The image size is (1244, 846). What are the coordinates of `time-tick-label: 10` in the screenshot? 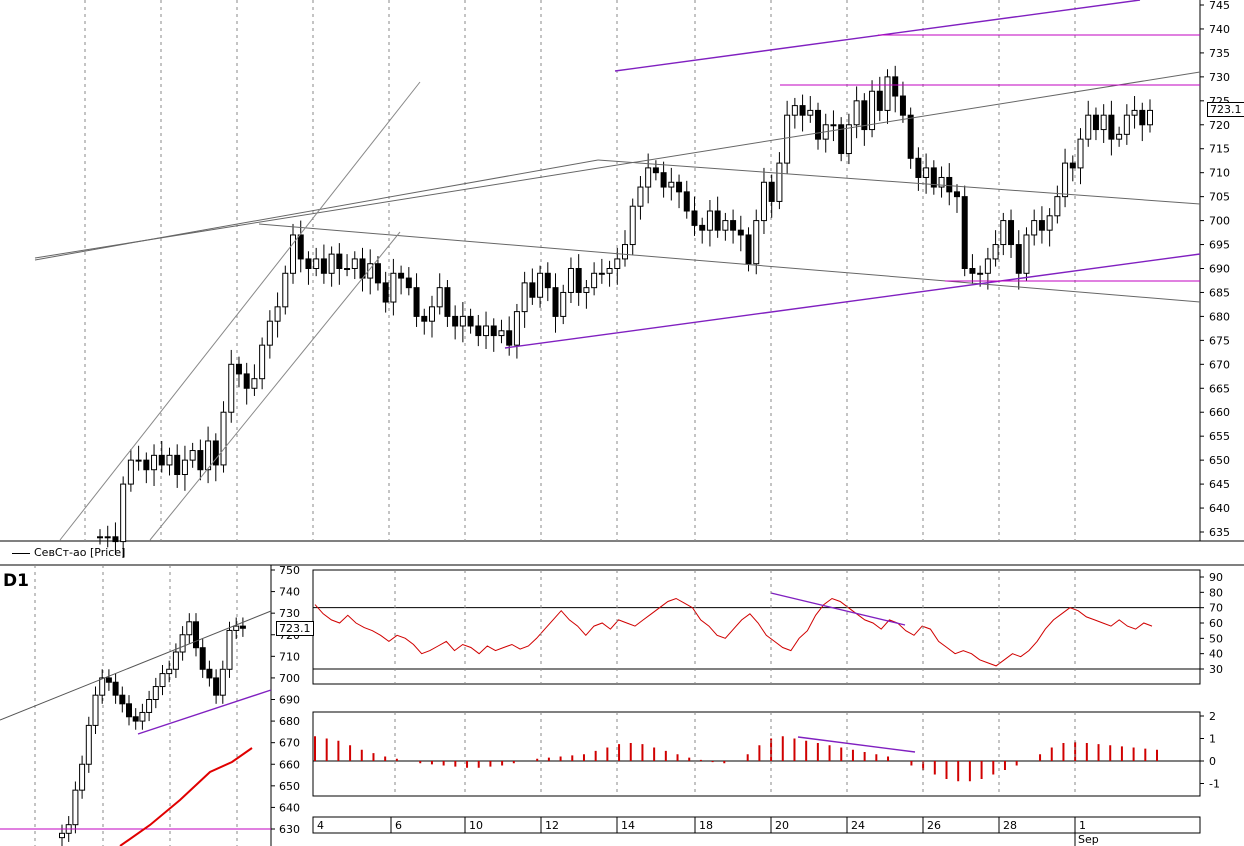 It's located at (476, 825).